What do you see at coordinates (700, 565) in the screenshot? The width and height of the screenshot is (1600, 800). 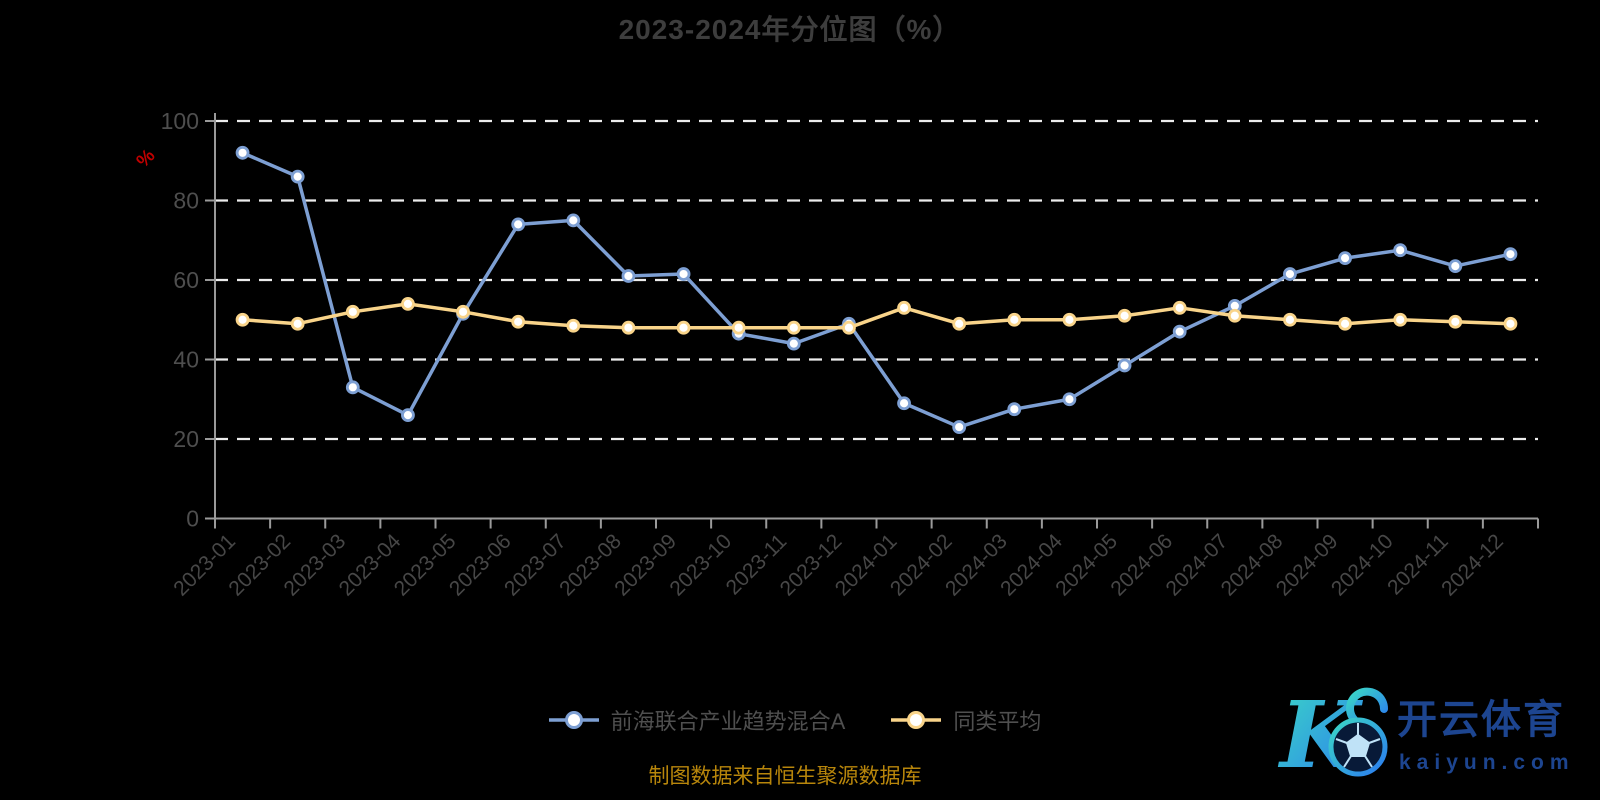 I see `svg-text: 2023-10` at bounding box center [700, 565].